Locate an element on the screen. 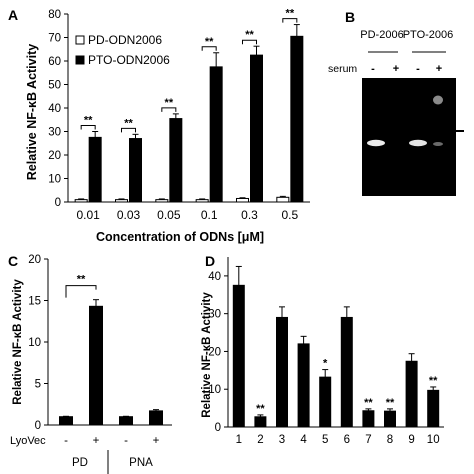  panel-c-group-label-pna: PNA is located at coordinates (141, 463).